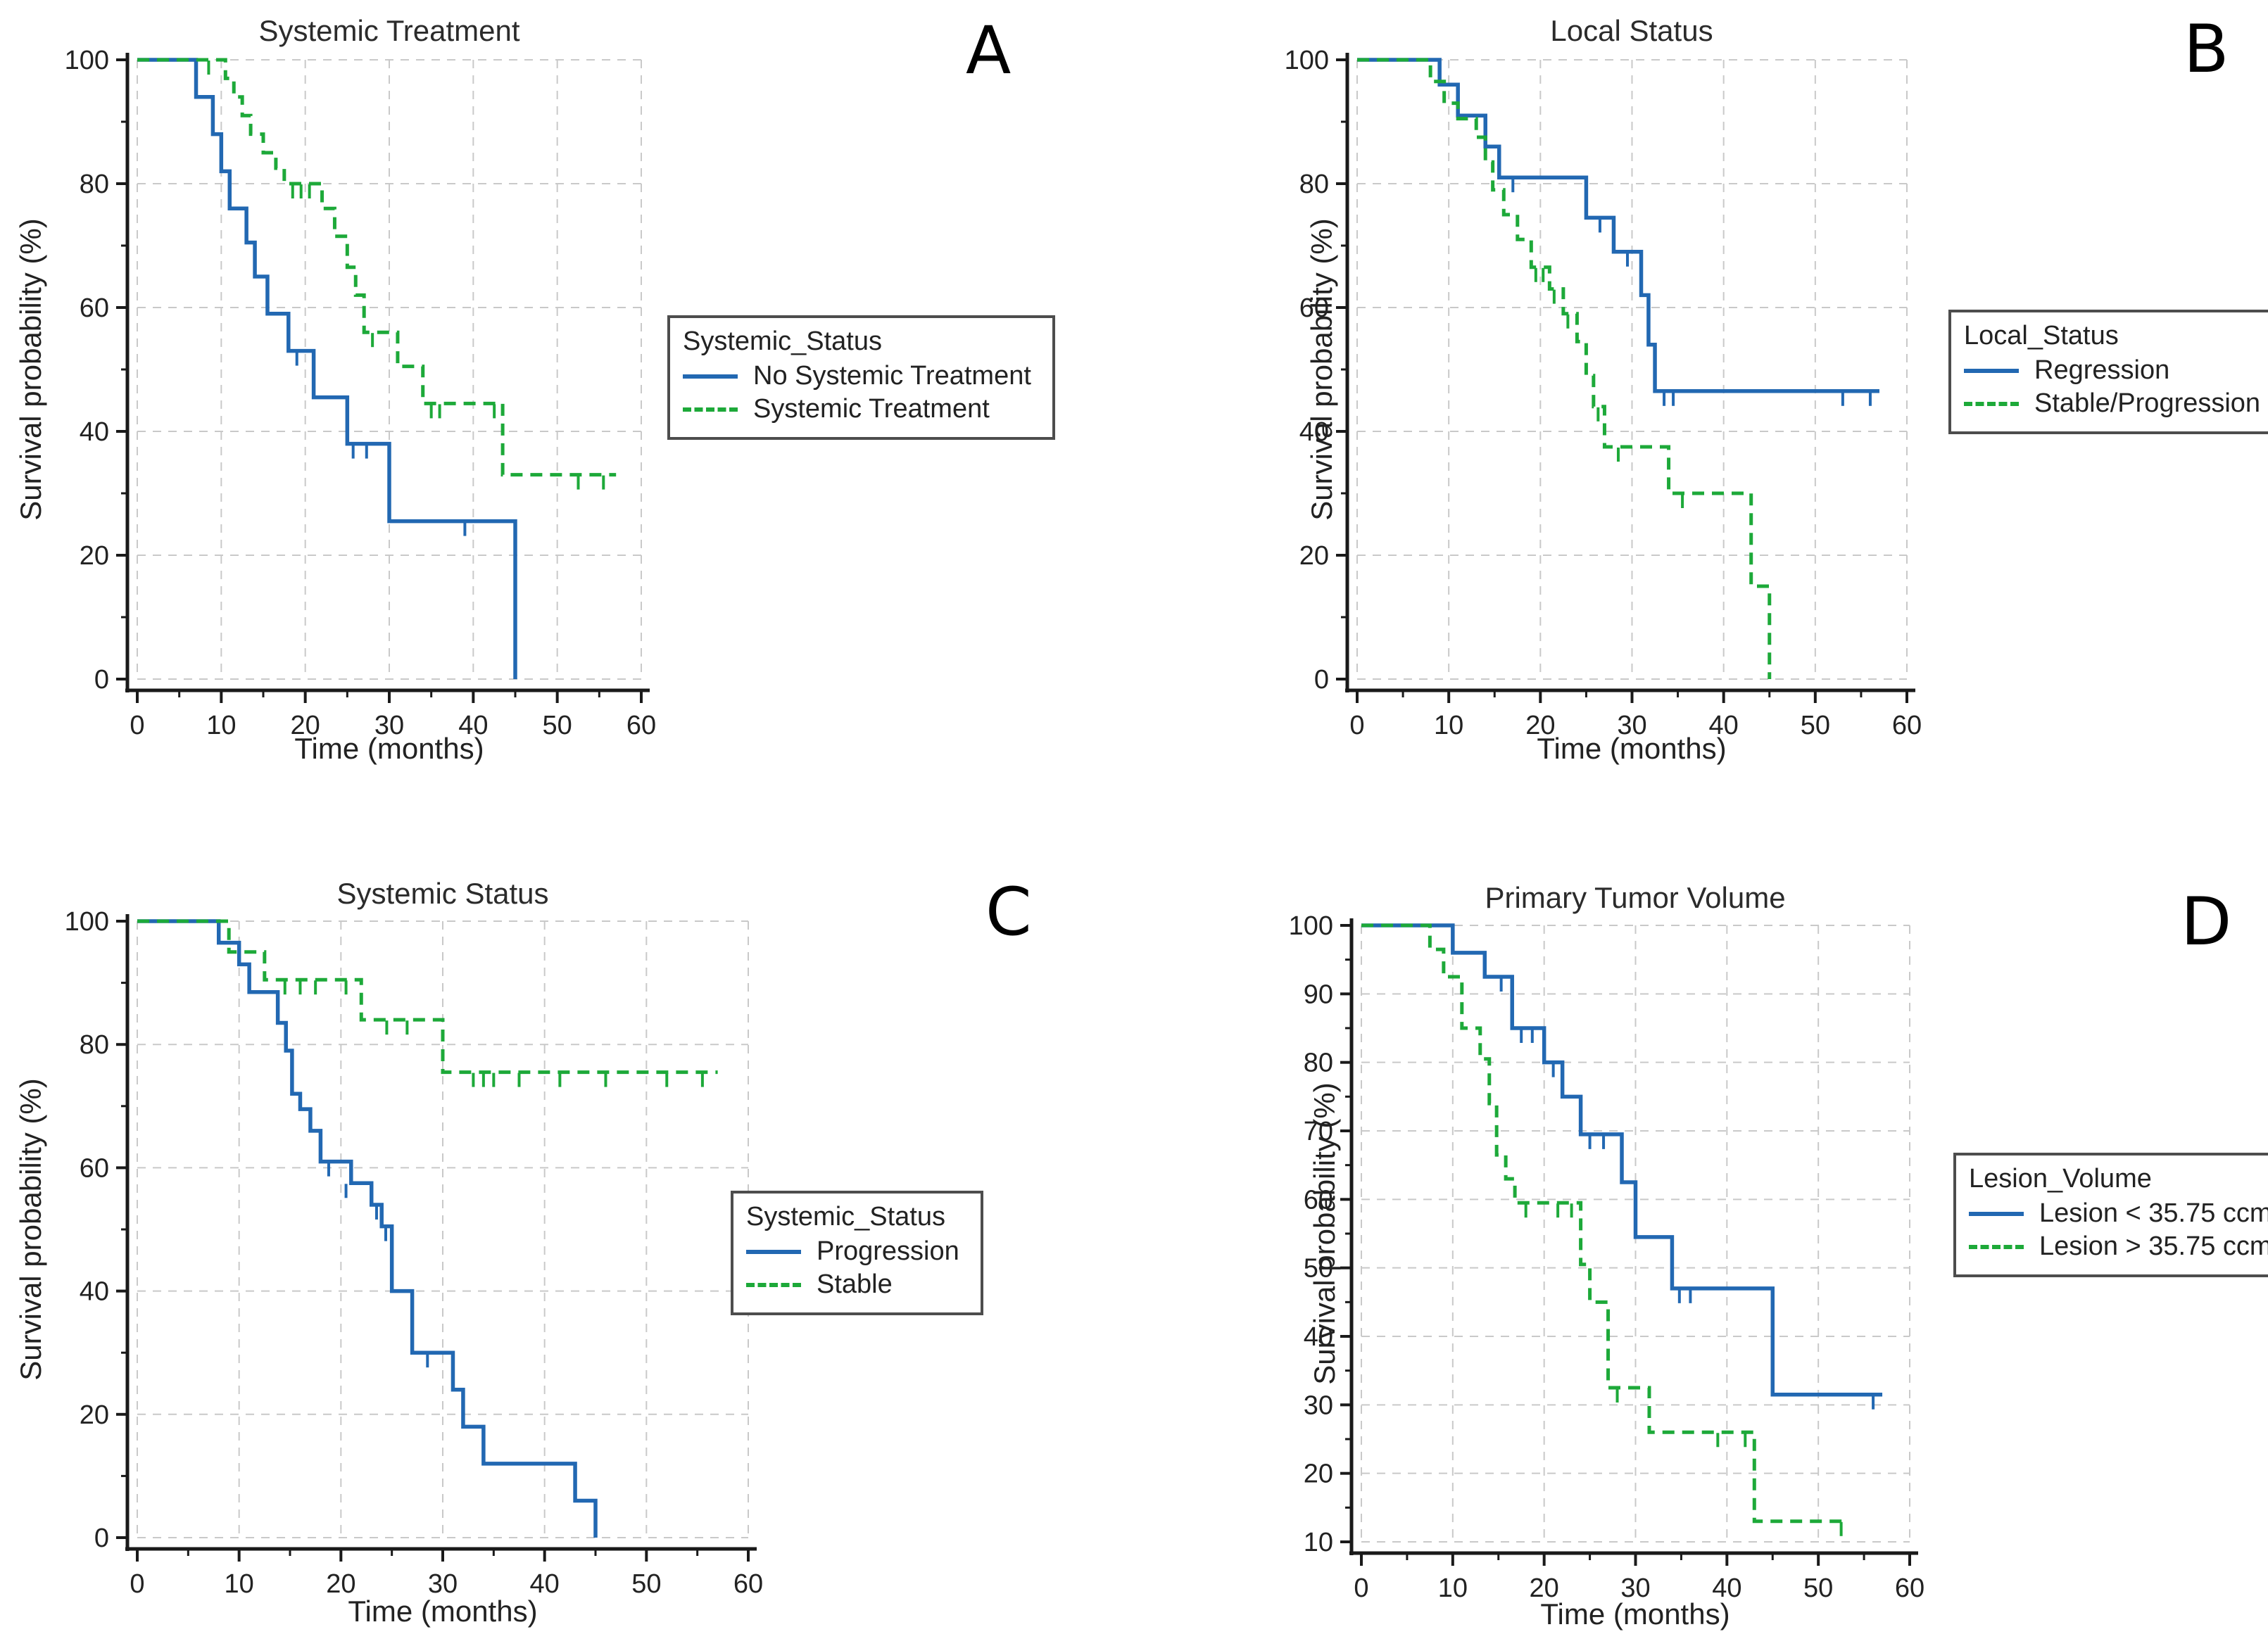 The height and width of the screenshot is (1646, 2268). I want to click on y-tick-label: 70, so click(1318, 1131).